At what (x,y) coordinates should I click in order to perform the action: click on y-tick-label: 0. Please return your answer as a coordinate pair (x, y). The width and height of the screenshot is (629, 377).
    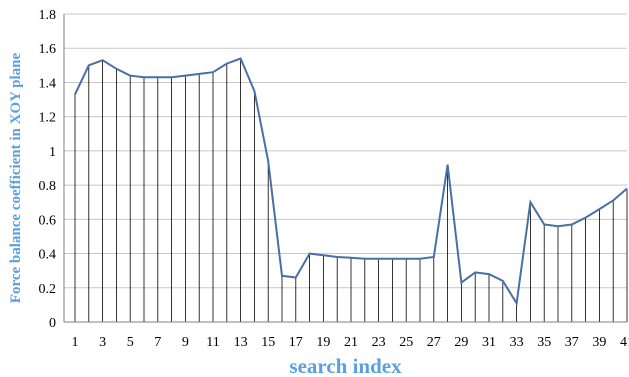
    Looking at the image, I should click on (52, 323).